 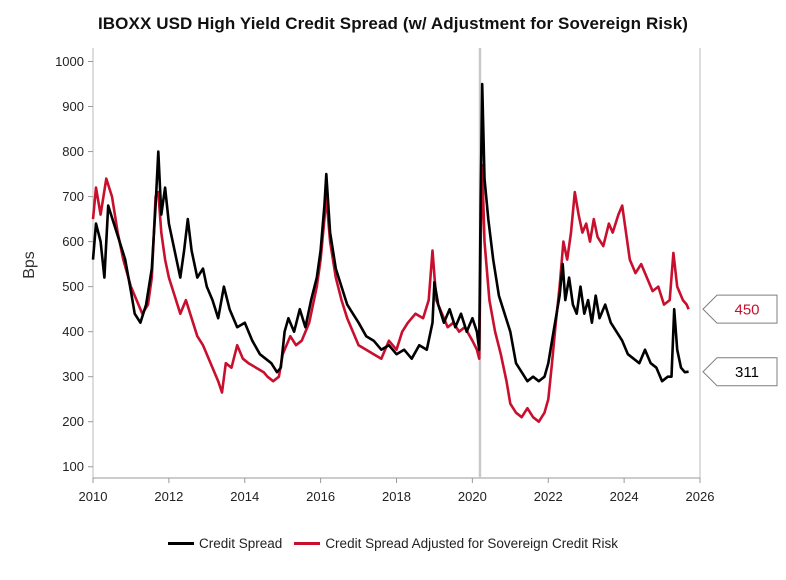 What do you see at coordinates (181, 543) in the screenshot?
I see `legend-swatch-credit-spread` at bounding box center [181, 543].